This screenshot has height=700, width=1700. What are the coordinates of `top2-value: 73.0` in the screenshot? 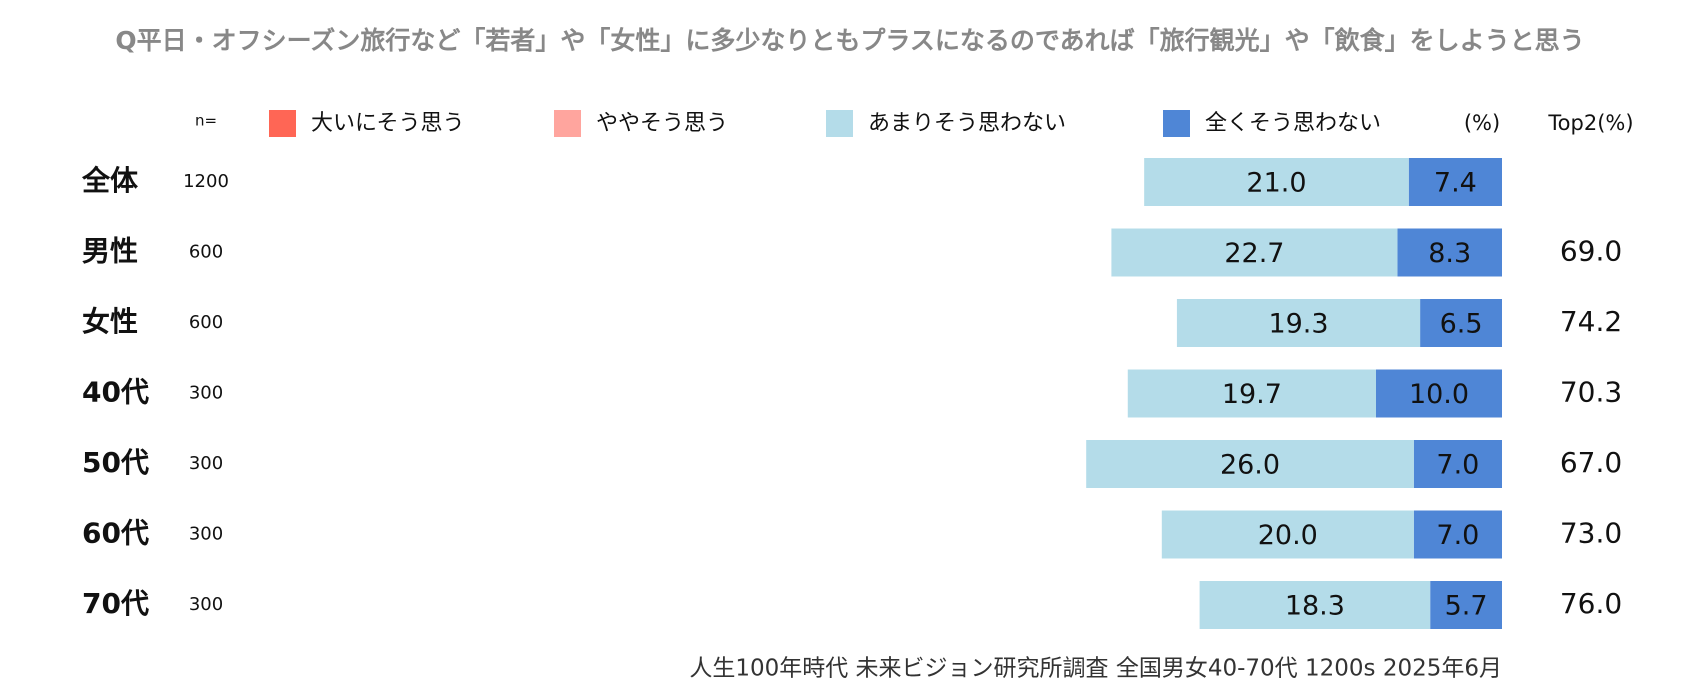 It's located at (1591, 533).